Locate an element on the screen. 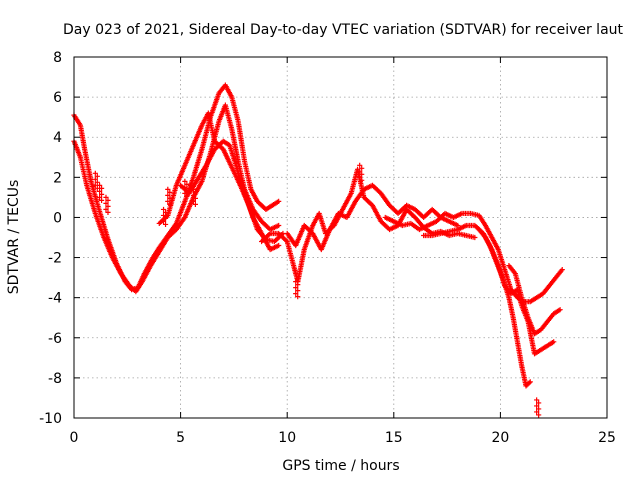 This screenshot has height=480, width=640. y-tick-label: 6 is located at coordinates (57, 98).